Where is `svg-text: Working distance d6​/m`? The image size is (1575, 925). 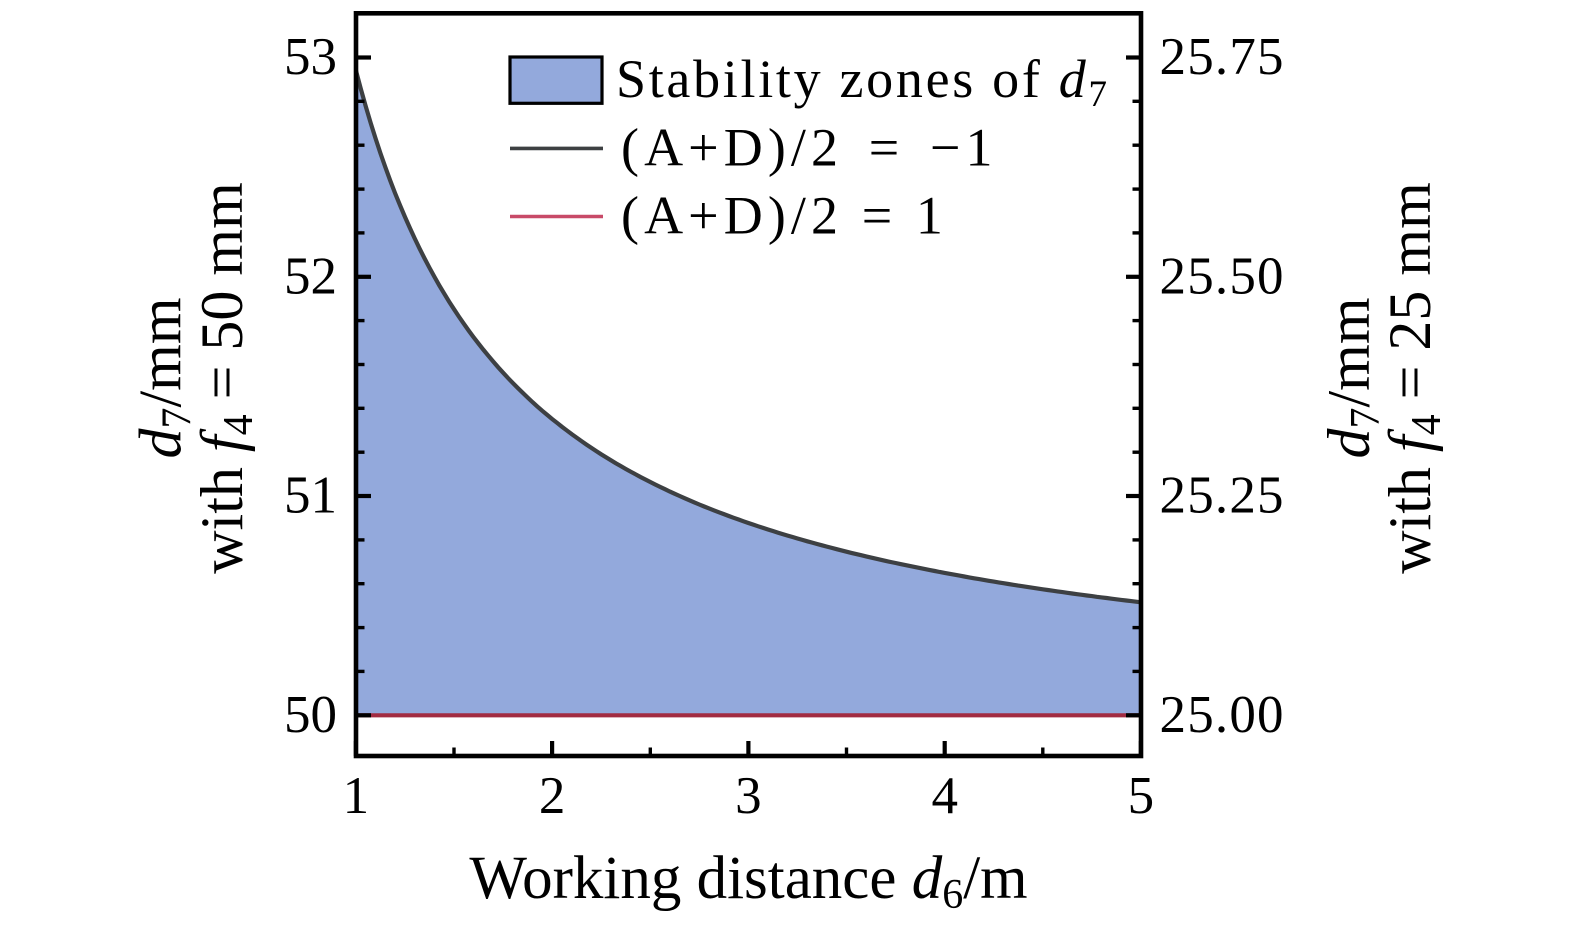 svg-text: Working distance d6​/m is located at coordinates (748, 881).